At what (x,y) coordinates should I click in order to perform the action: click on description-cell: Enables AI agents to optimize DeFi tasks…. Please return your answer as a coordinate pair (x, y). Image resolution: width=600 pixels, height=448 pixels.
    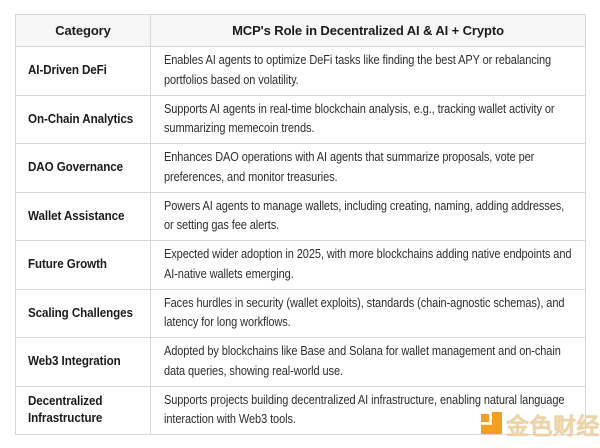
    Looking at the image, I should click on (368, 71).